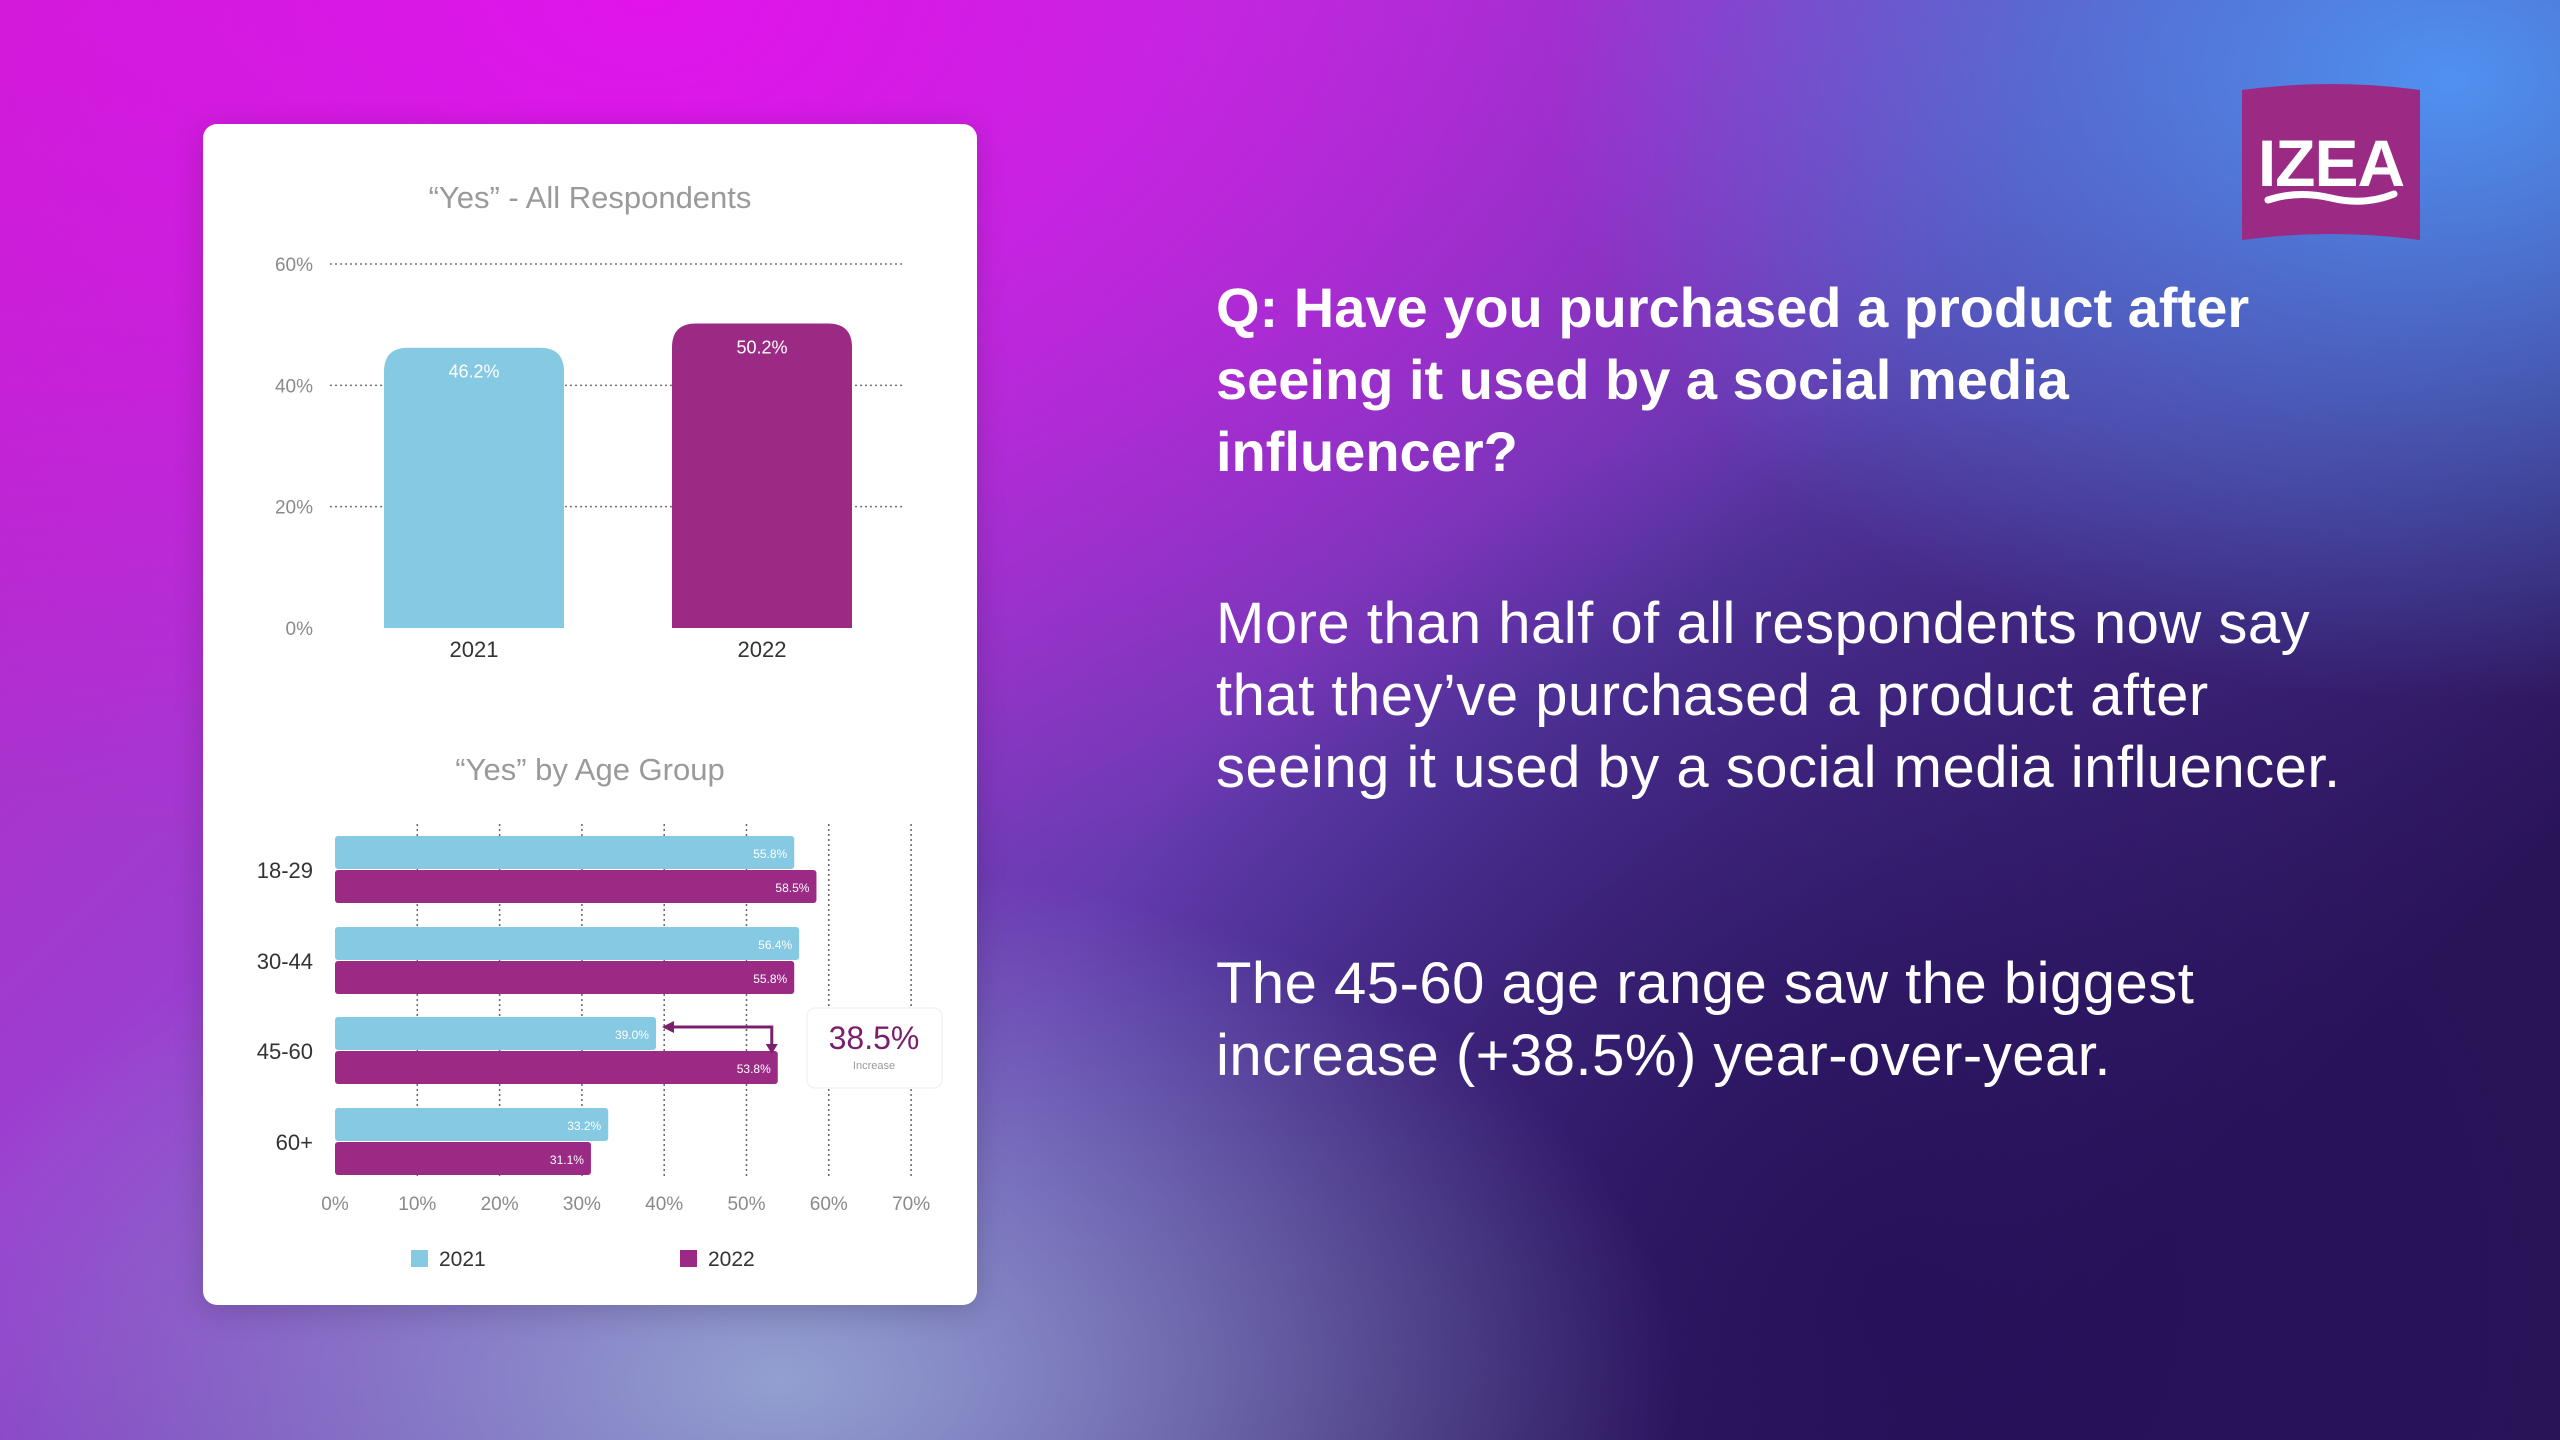  What do you see at coordinates (762, 649) in the screenshot?
I see `chart1-category-label: 2022` at bounding box center [762, 649].